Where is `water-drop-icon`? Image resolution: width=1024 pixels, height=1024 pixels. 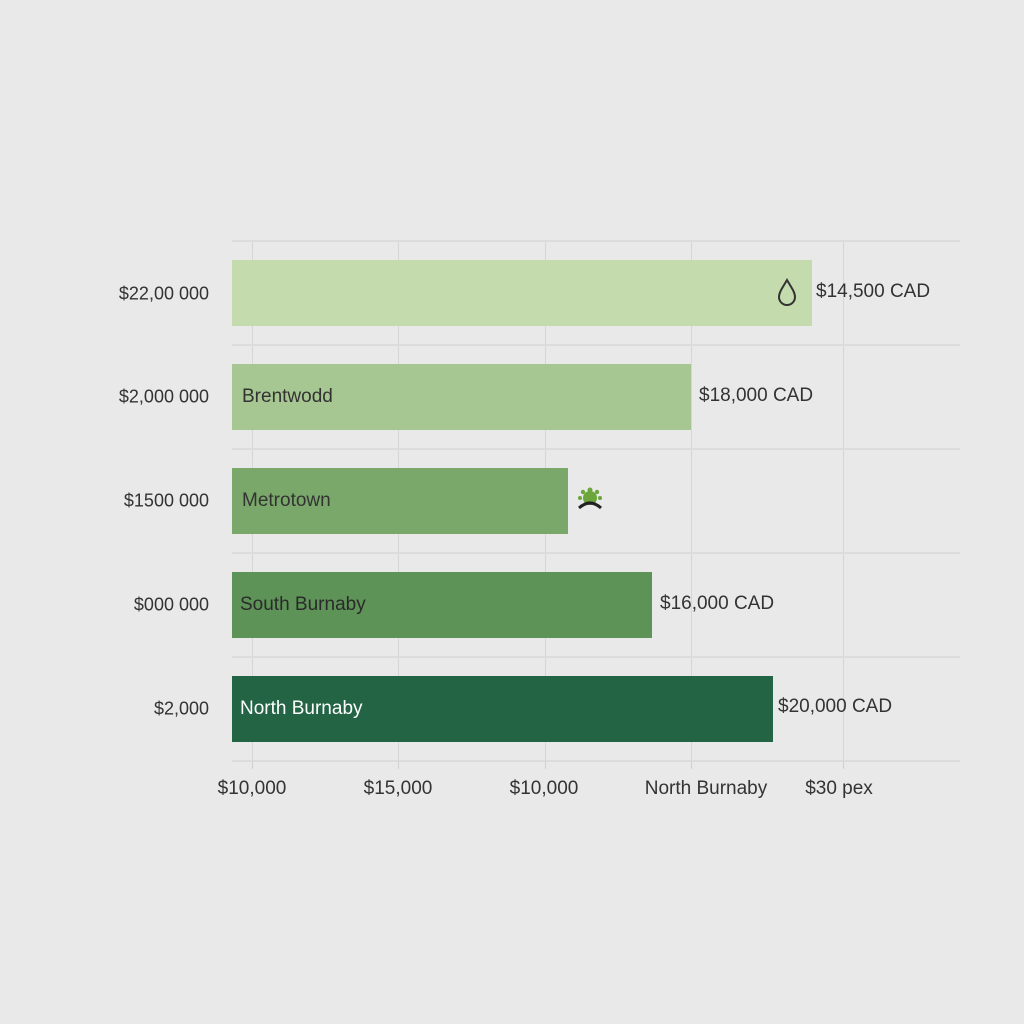 water-drop-icon is located at coordinates (787, 292).